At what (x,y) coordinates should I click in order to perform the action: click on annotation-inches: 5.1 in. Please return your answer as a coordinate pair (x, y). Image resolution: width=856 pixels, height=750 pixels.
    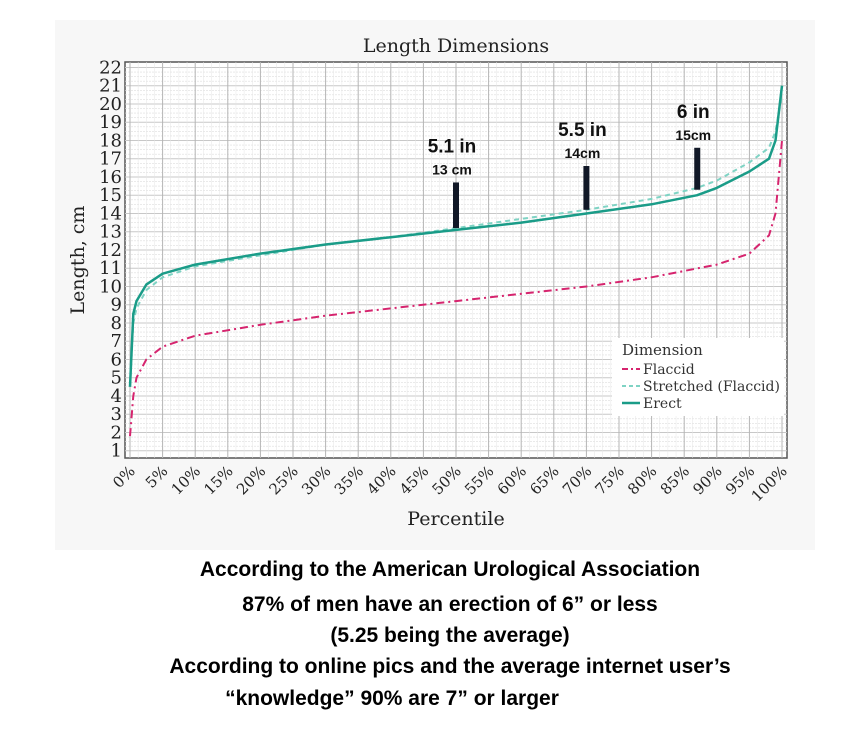
    Looking at the image, I should click on (452, 146).